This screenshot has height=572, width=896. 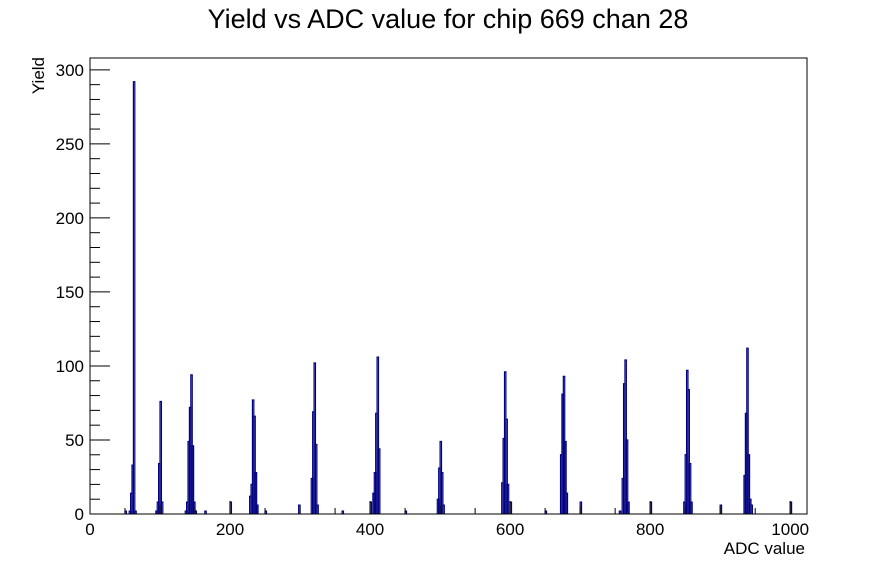 What do you see at coordinates (70, 292) in the screenshot?
I see `y-tick-label: 150` at bounding box center [70, 292].